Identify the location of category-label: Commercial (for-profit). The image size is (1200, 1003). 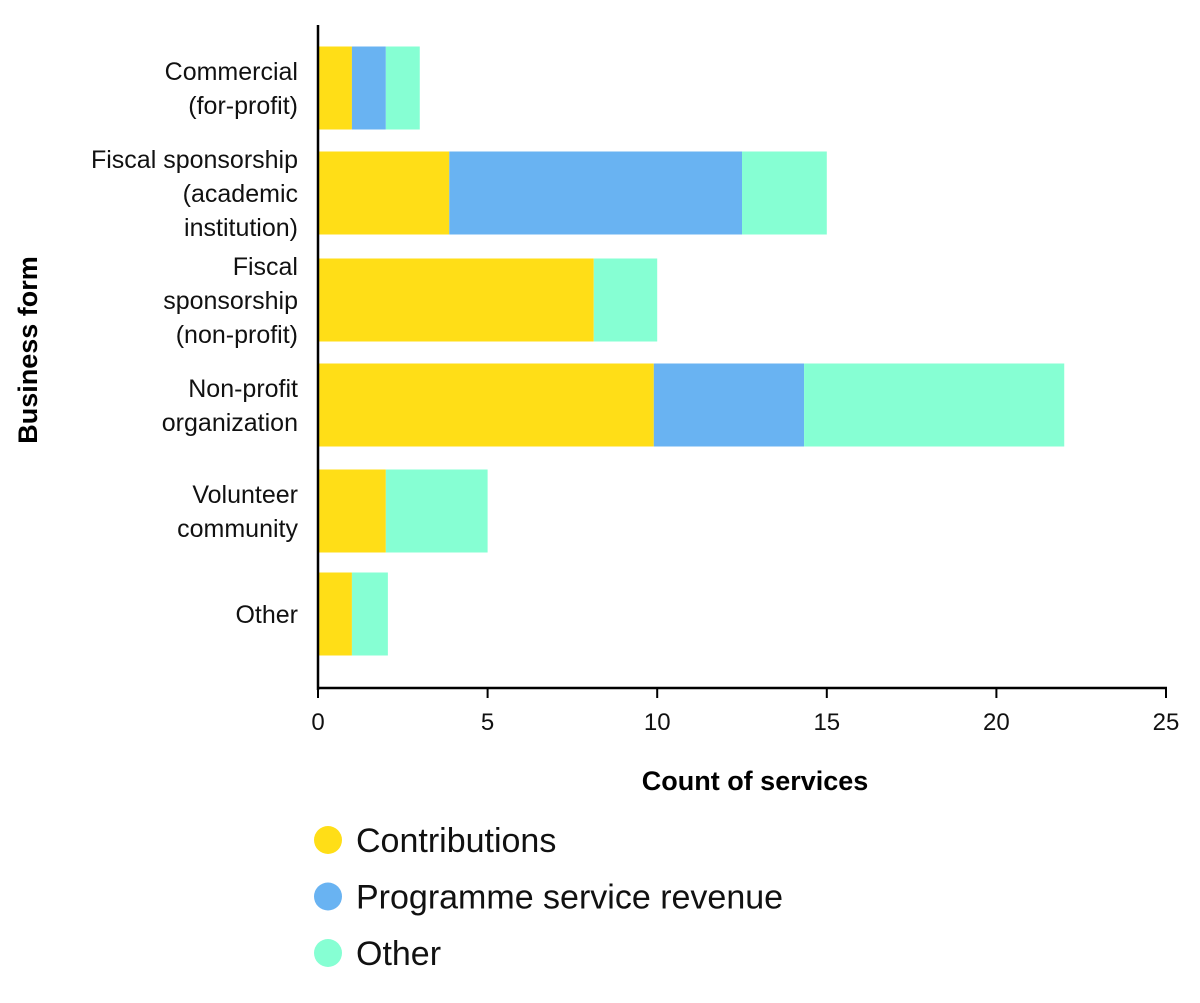
(231, 89).